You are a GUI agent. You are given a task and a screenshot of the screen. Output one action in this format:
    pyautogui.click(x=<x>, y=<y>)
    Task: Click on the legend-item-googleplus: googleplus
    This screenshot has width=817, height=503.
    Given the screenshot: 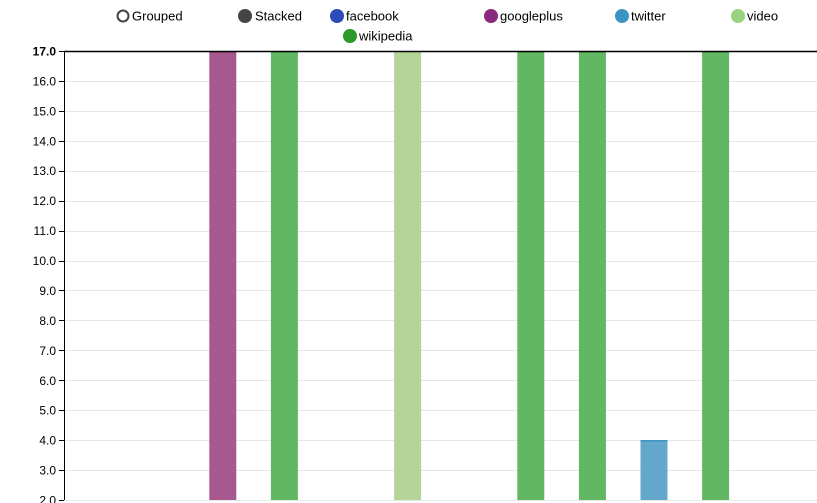 What is the action you would take?
    pyautogui.click(x=523, y=16)
    